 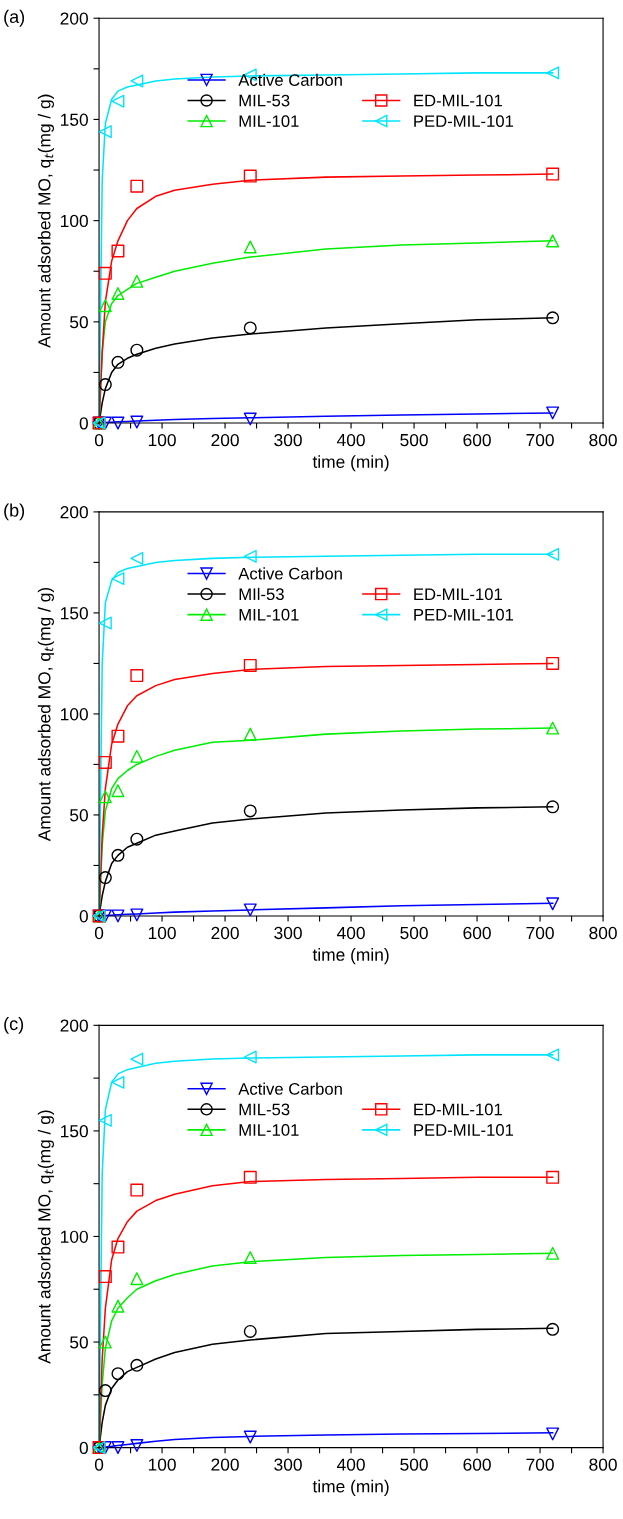 What do you see at coordinates (14, 1025) in the screenshot?
I see `chart-title: (c)` at bounding box center [14, 1025].